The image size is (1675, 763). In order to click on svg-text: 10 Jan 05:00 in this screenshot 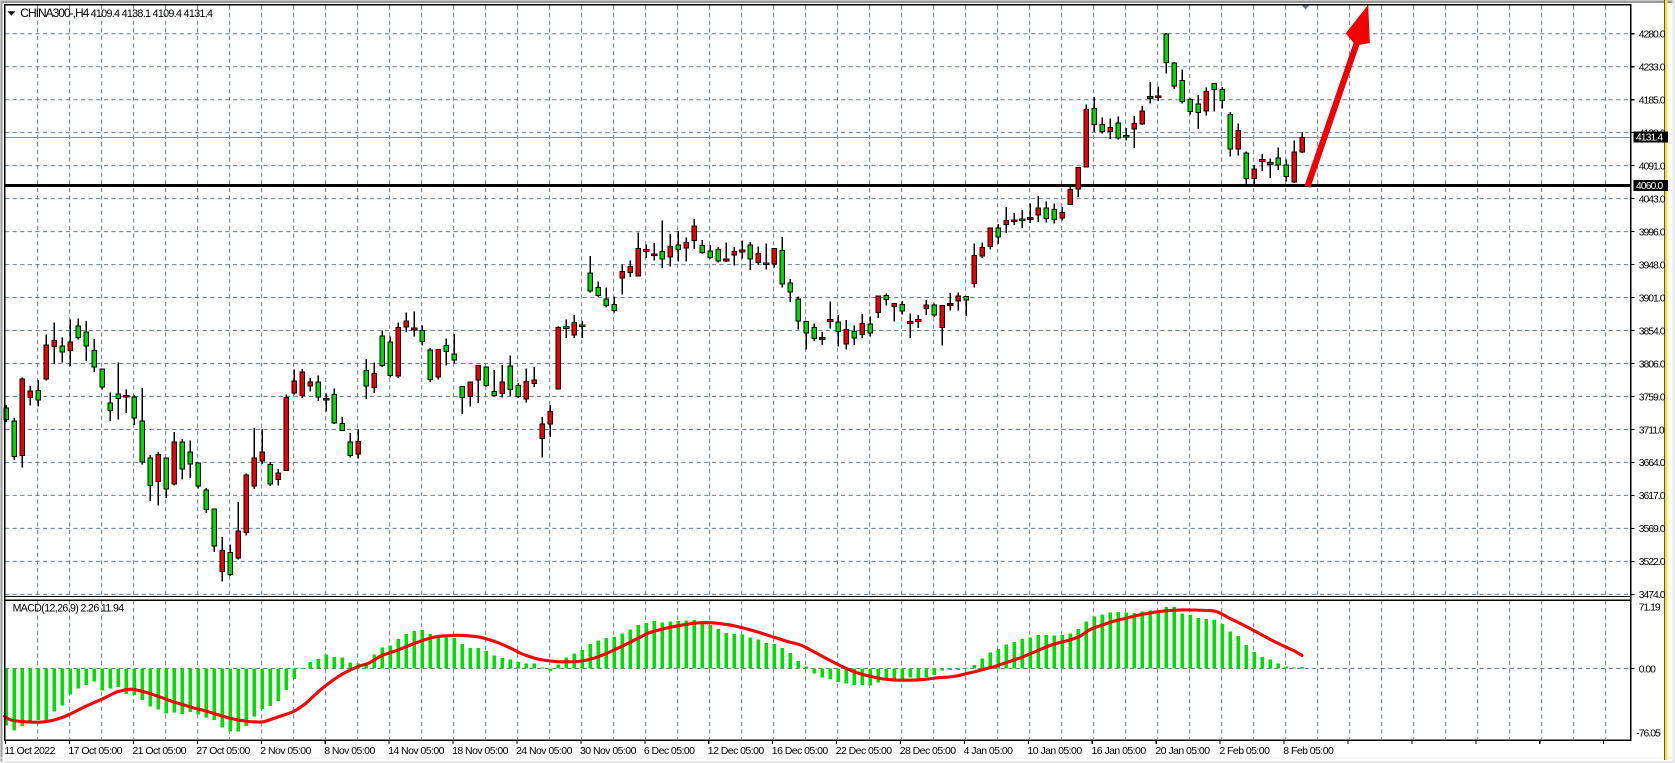, I will do `click(1055, 751)`.